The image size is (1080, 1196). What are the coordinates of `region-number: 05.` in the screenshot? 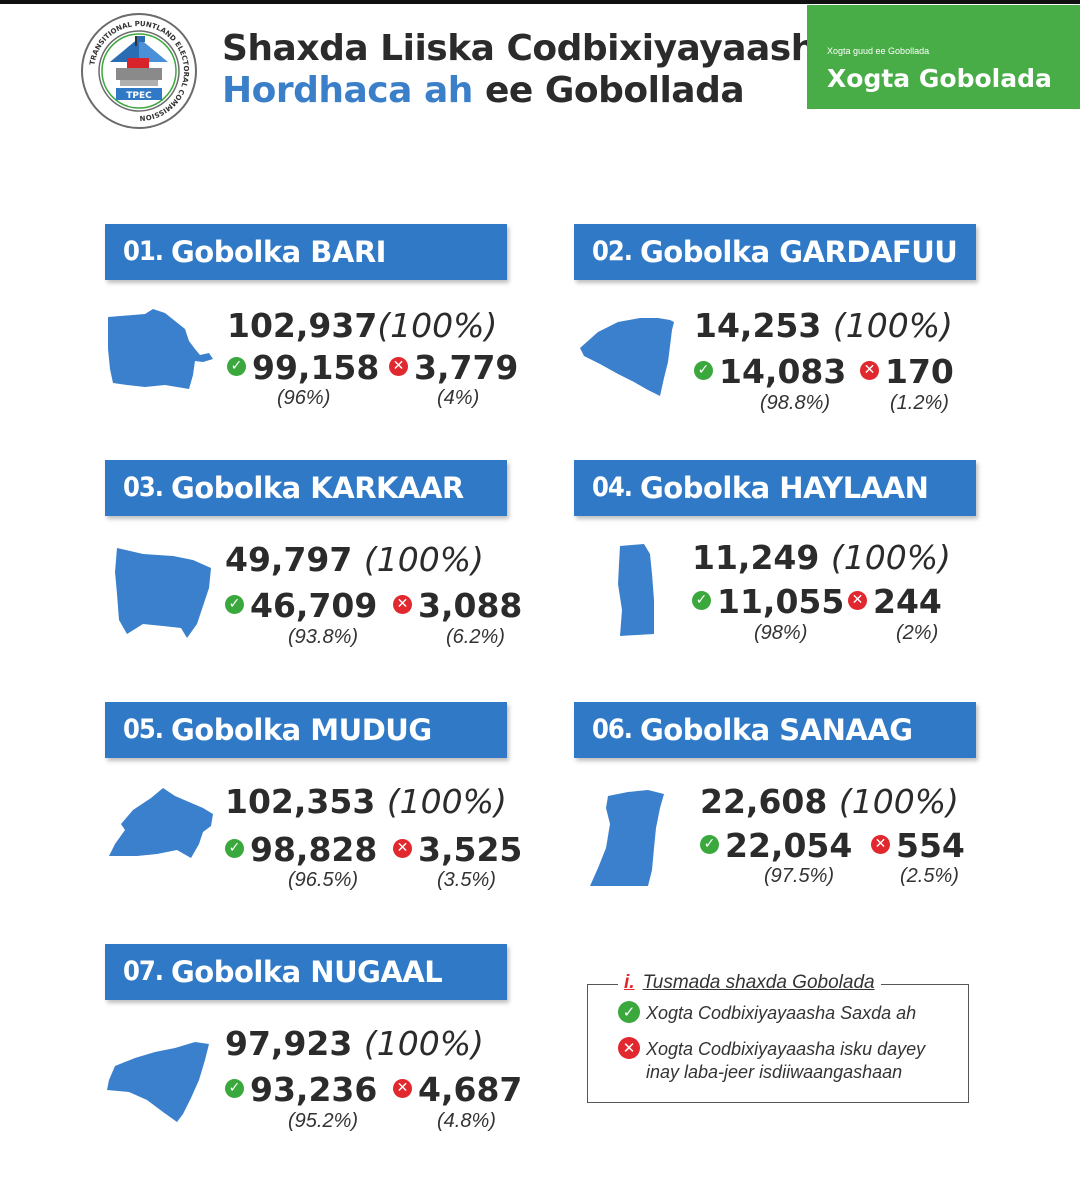 It's located at (143, 729).